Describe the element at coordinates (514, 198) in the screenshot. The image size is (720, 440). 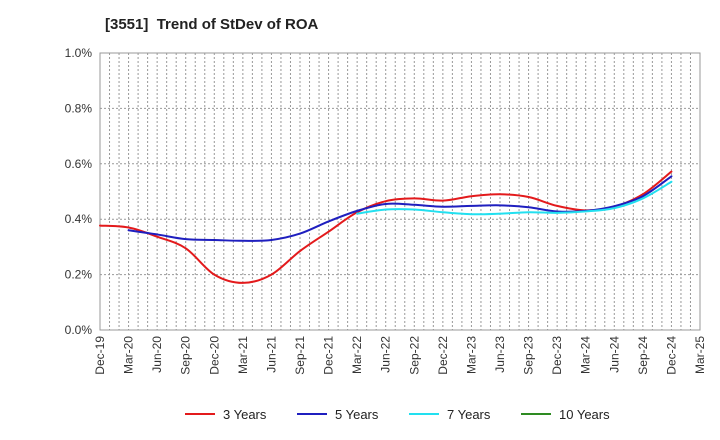
I see `series-line-7-years` at that location.